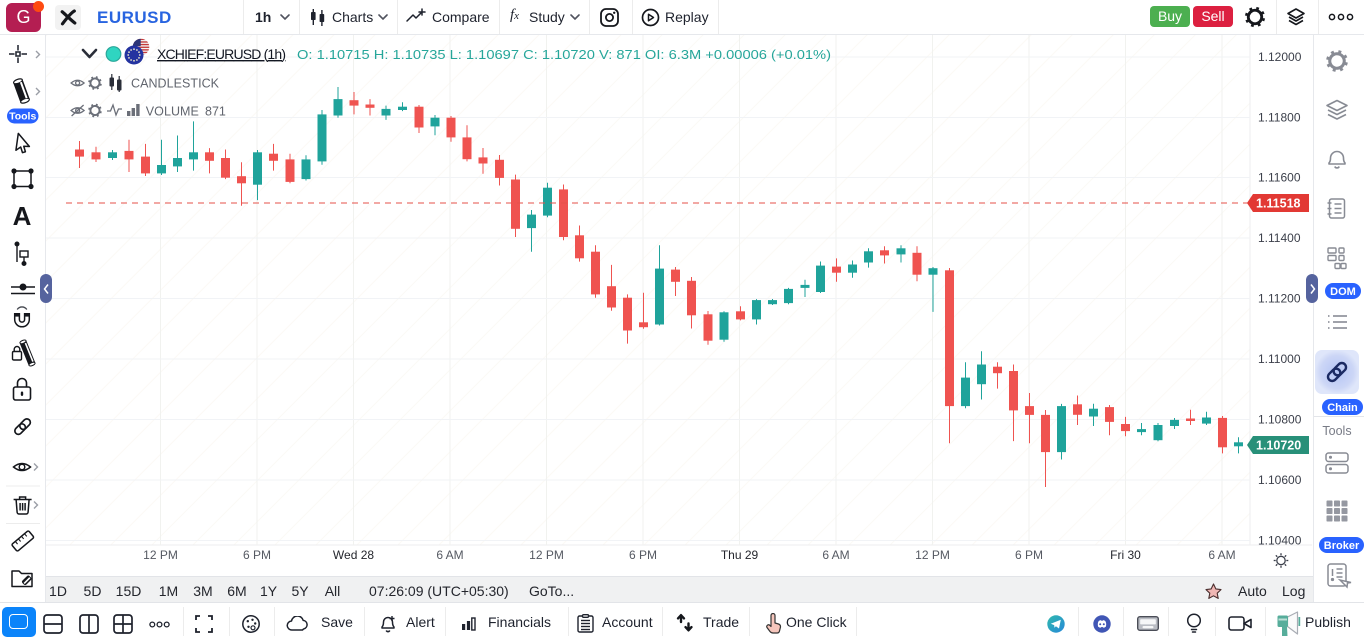  What do you see at coordinates (1280, 420) in the screenshot?
I see `svg-text: 1.10800` at bounding box center [1280, 420].